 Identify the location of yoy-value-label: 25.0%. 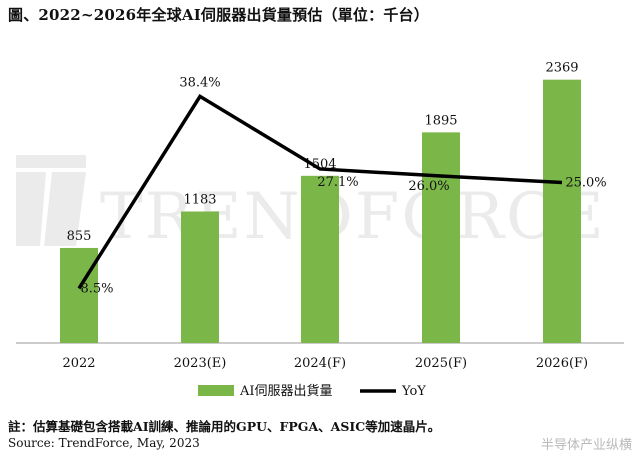
(585, 182).